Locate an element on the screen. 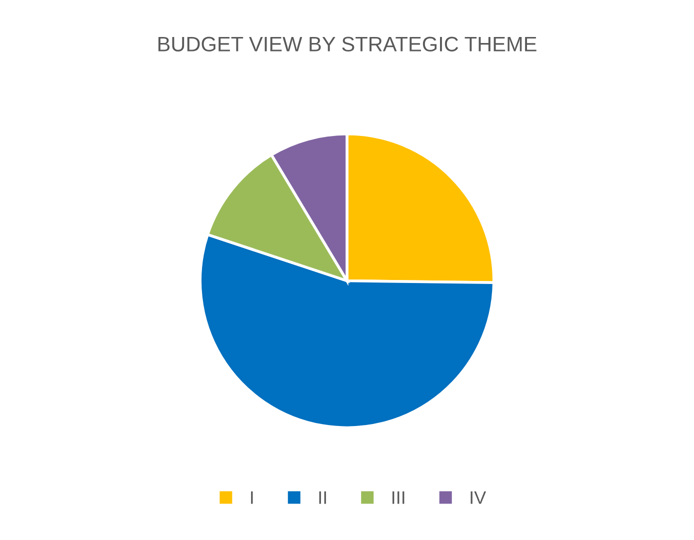 The image size is (694, 540). legend-label: II is located at coordinates (322, 497).